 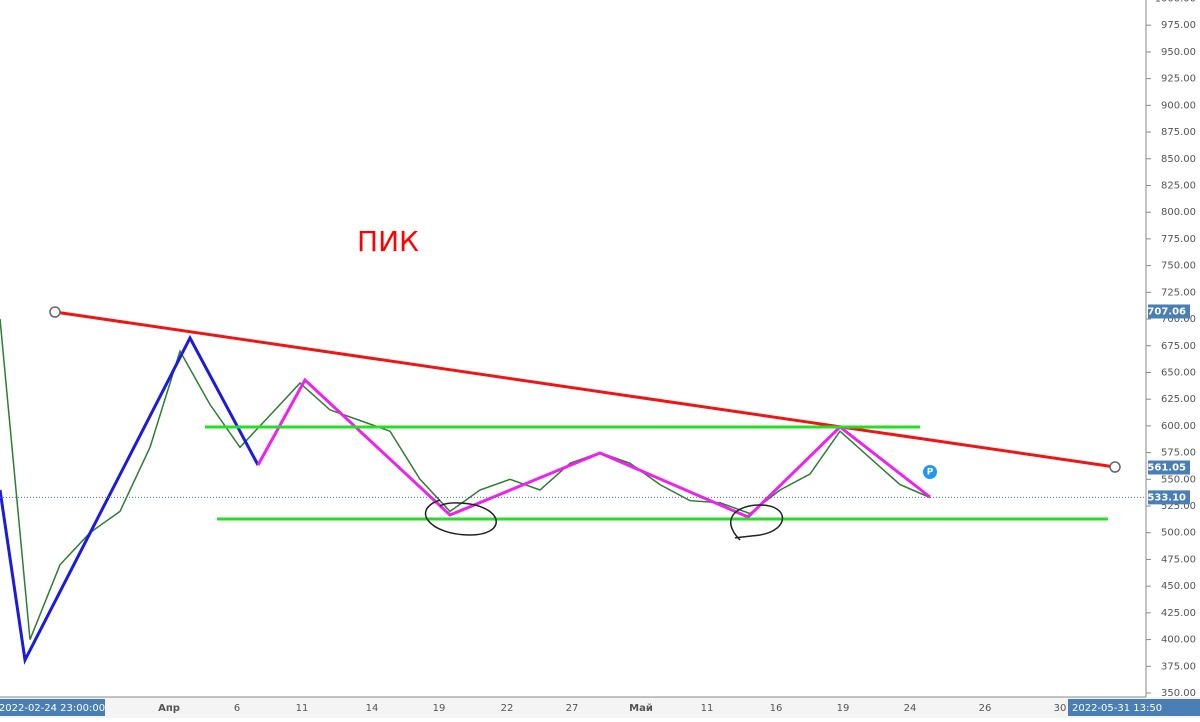 What do you see at coordinates (1166, 497) in the screenshot?
I see `price-label: 533.10` at bounding box center [1166, 497].